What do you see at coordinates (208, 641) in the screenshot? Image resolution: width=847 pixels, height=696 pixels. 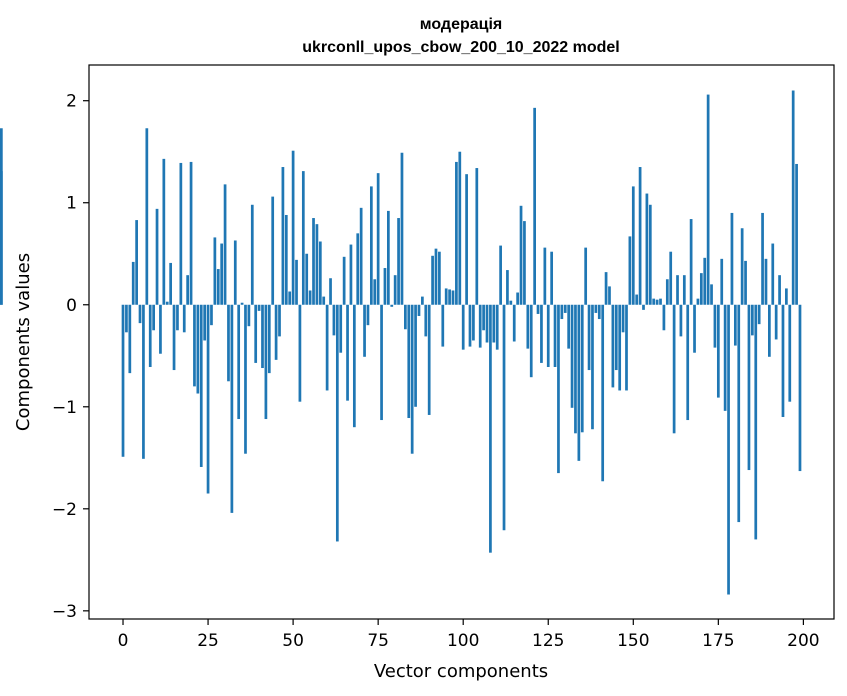 I see `x-tick-label: 25` at bounding box center [208, 641].